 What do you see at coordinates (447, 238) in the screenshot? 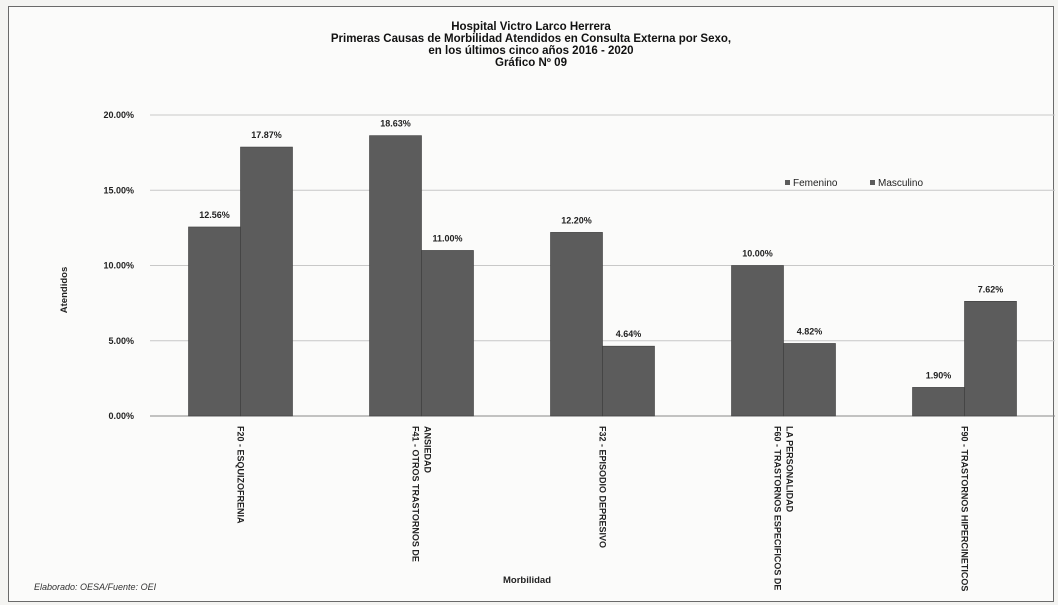
I see `data-label: 11.00%` at bounding box center [447, 238].